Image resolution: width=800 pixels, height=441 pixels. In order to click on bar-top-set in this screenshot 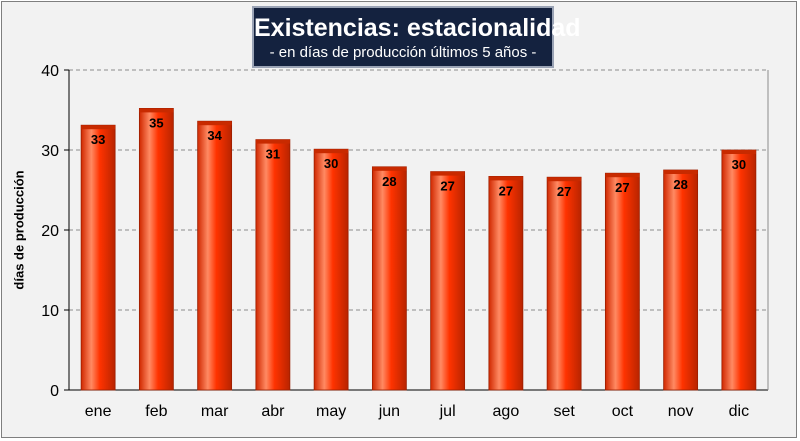, I will do `click(564, 179)`.